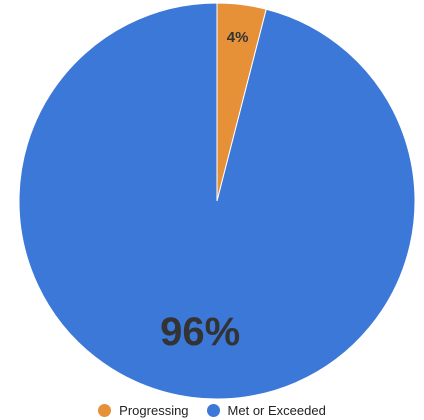 Image resolution: width=424 pixels, height=420 pixels. What do you see at coordinates (238, 37) in the screenshot?
I see `pie-label-progressing: 4%` at bounding box center [238, 37].